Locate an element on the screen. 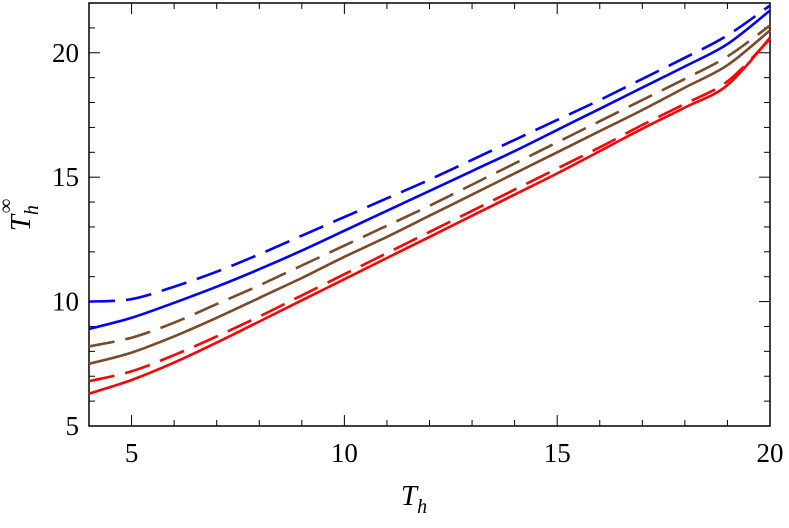 Image resolution: width=789 pixels, height=528 pixels. y-axis-label: Th ∞ is located at coordinates (21, 215).